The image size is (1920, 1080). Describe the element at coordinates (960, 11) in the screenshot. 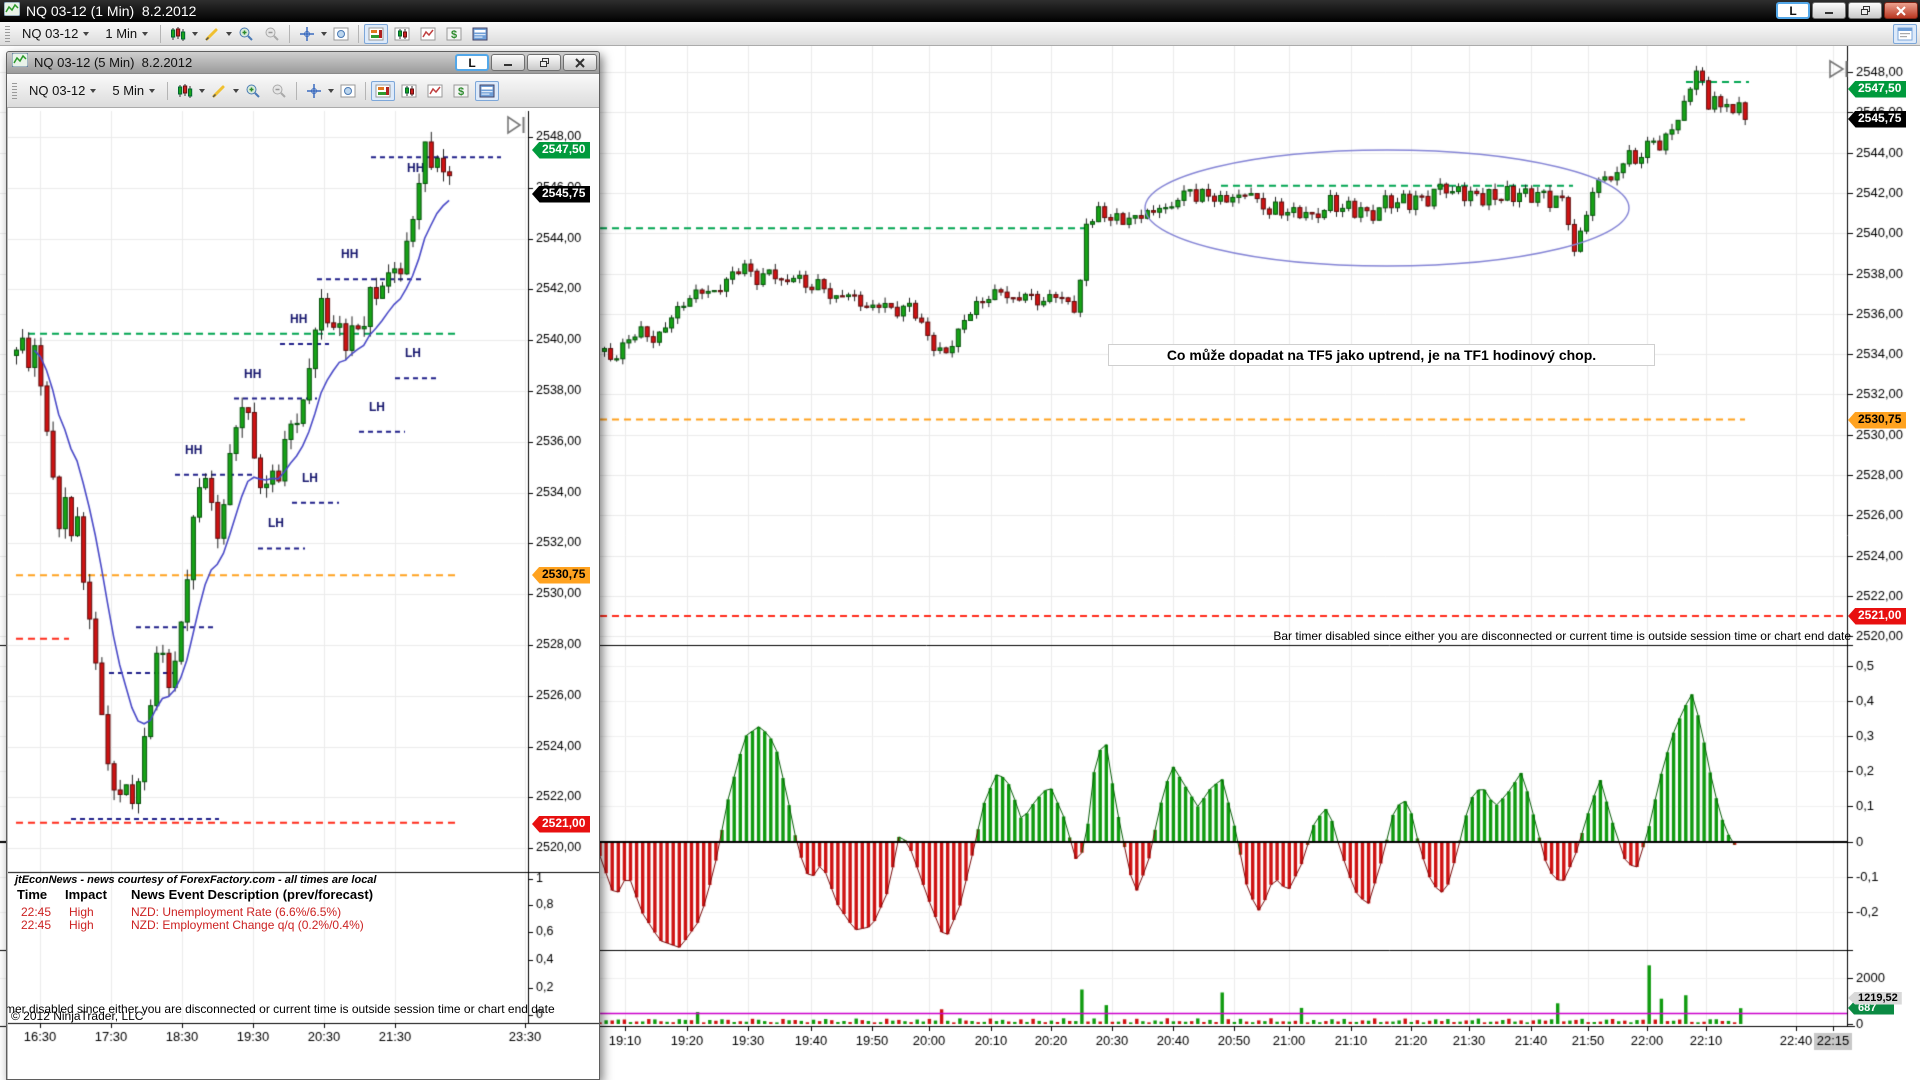

I see `tf1-window-titlebar: NQ 03-12 (1 Min) 8.2.2012 L` at that location.